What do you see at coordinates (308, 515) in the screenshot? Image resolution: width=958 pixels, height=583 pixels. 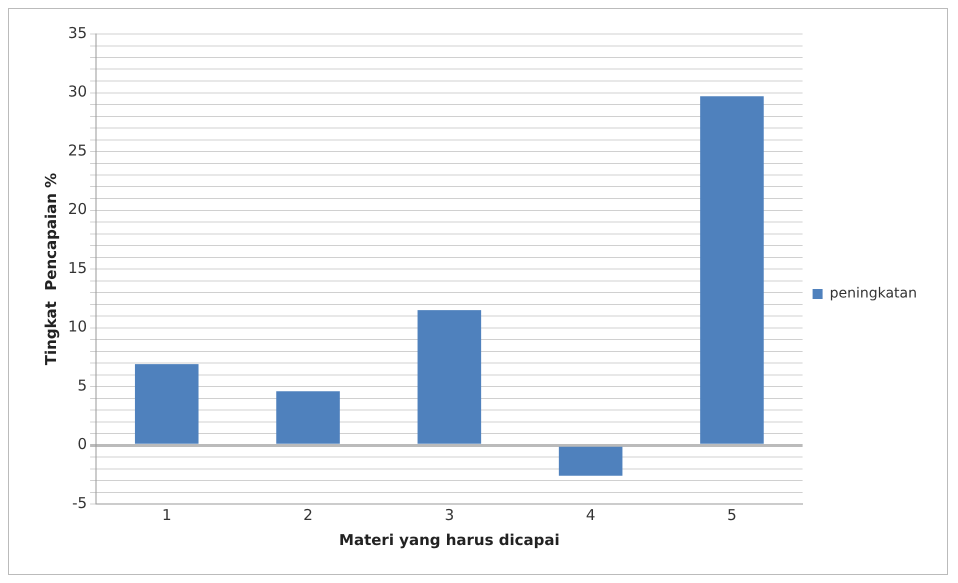 I see `x-tick-label: 2` at bounding box center [308, 515].